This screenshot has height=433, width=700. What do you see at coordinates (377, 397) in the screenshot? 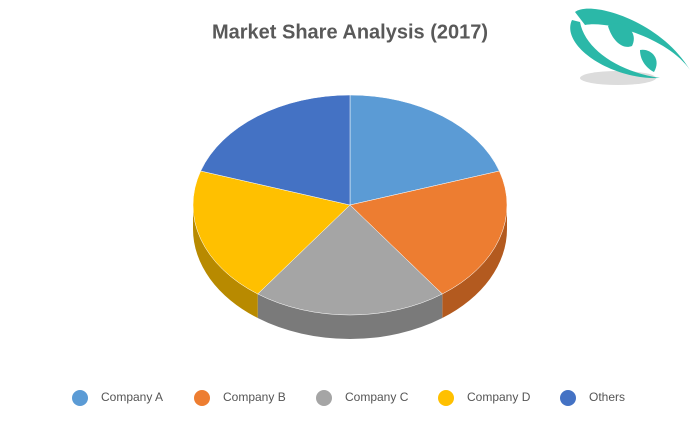
I see `legend-label: Company C` at bounding box center [377, 397].